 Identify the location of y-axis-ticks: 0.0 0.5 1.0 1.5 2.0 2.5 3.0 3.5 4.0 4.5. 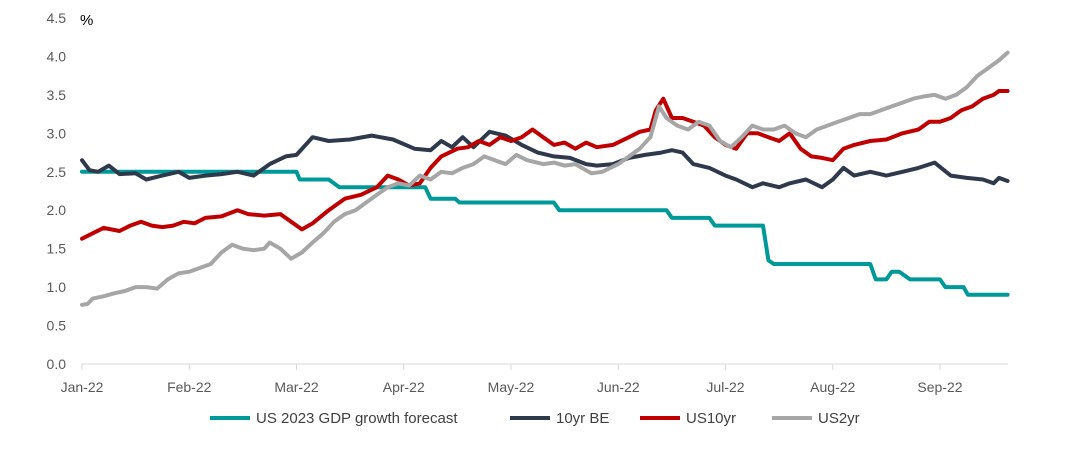
(57, 191).